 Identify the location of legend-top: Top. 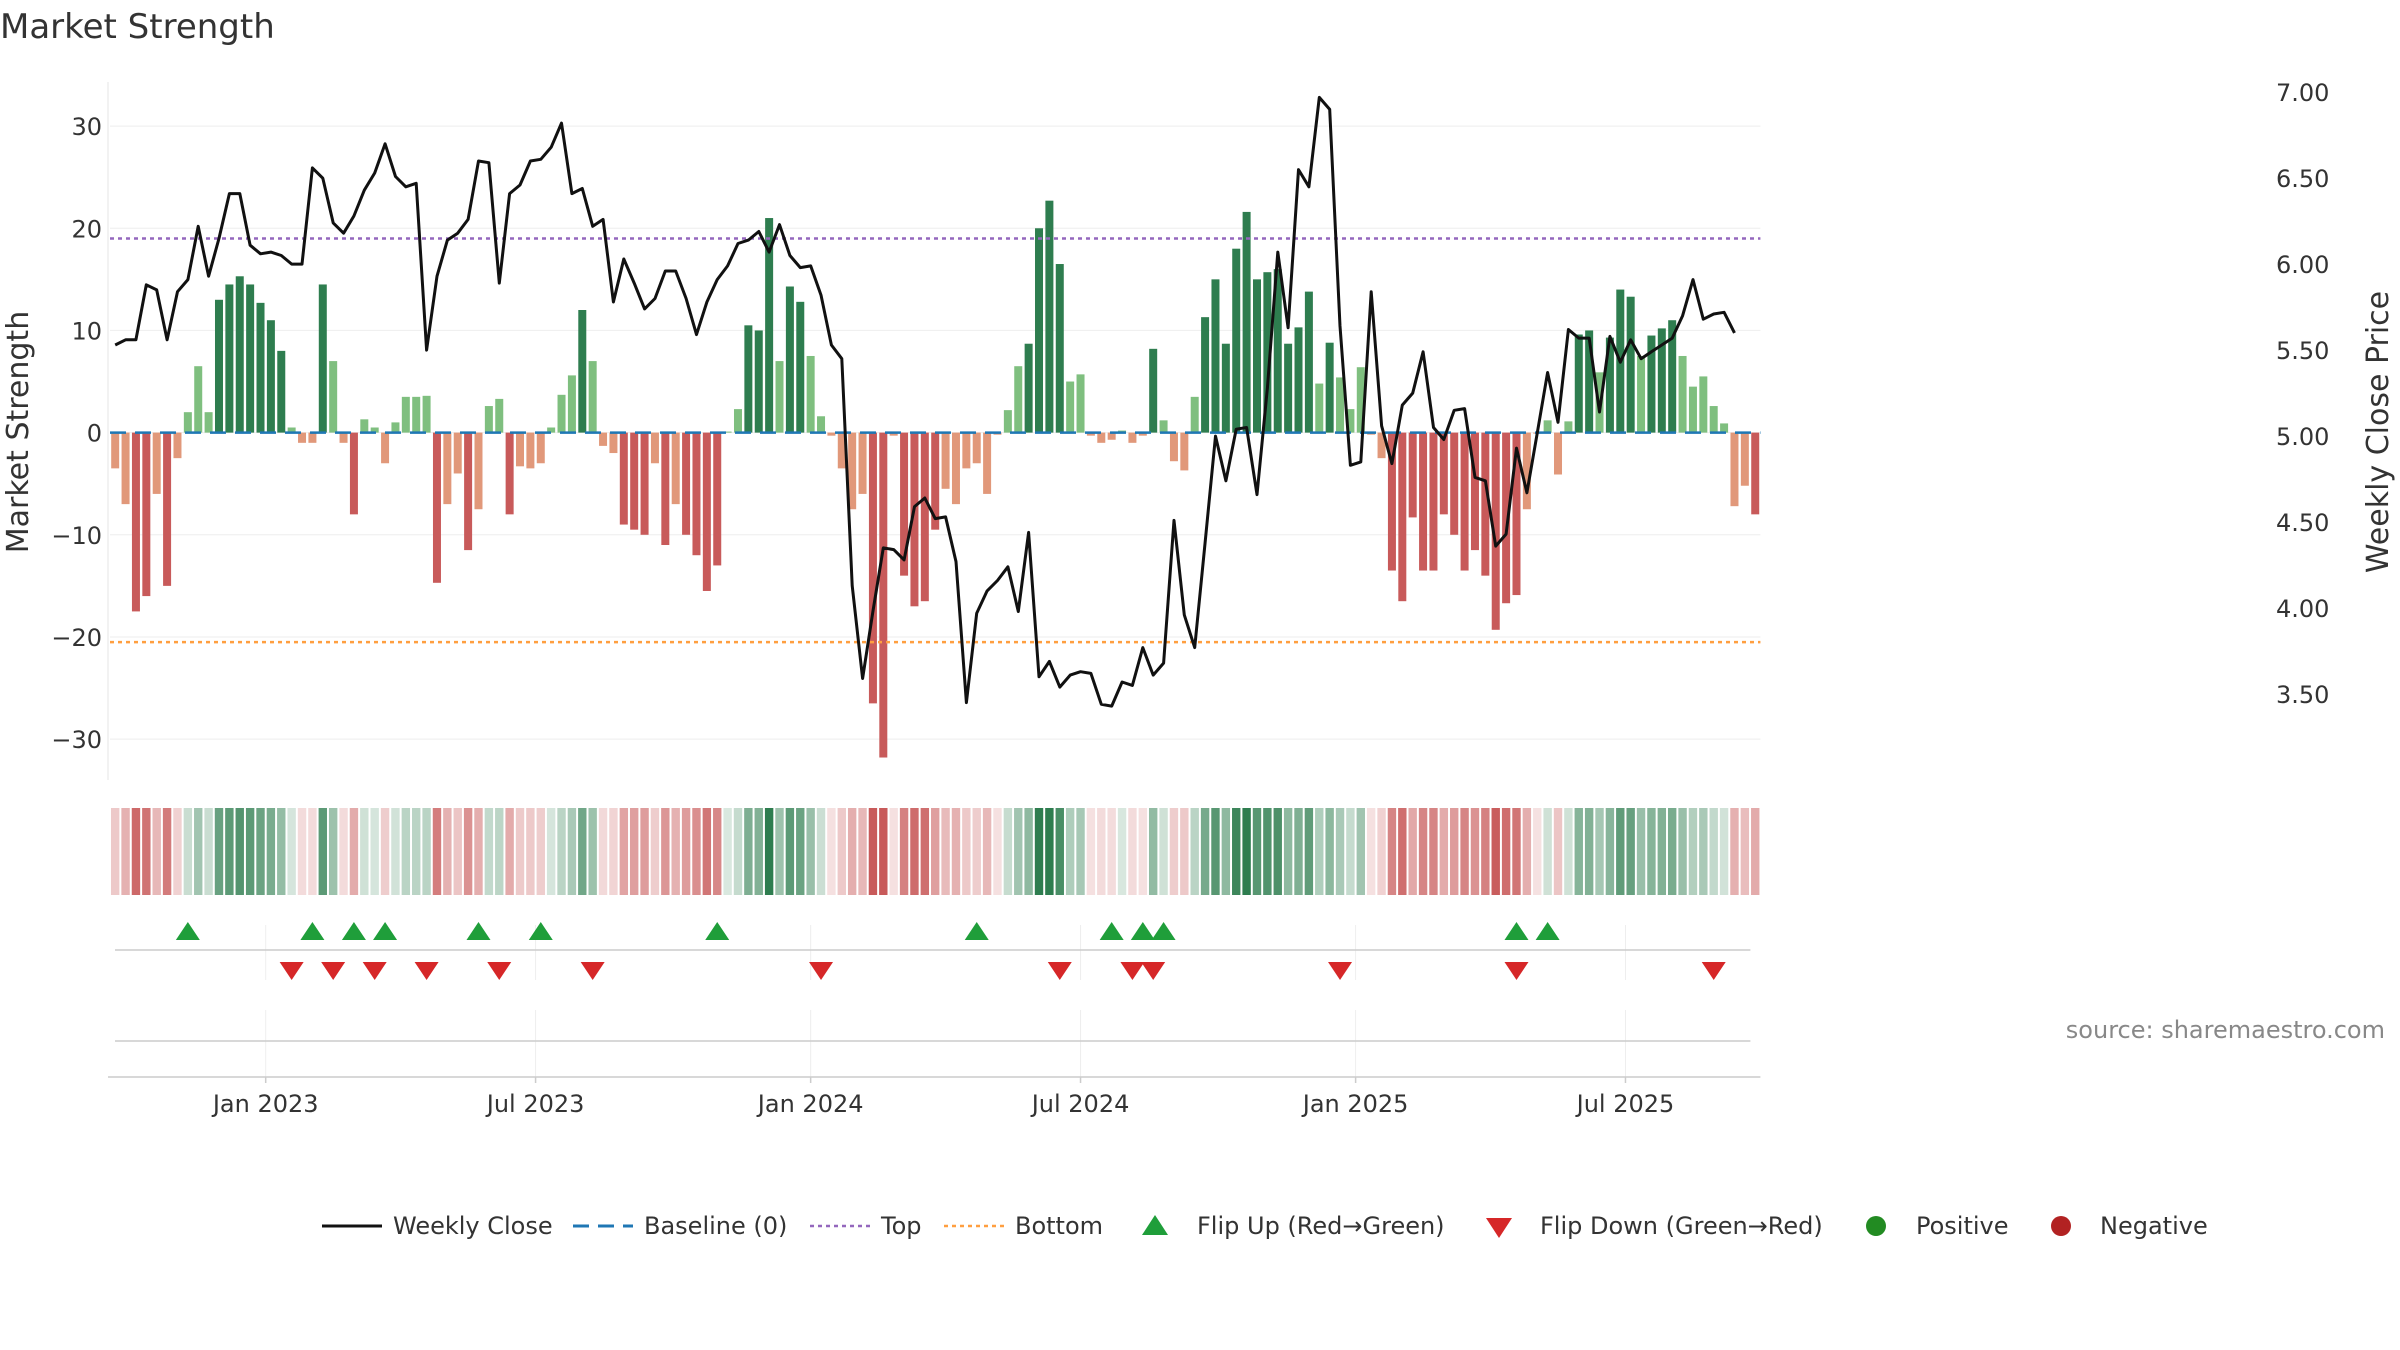
(901, 1226).